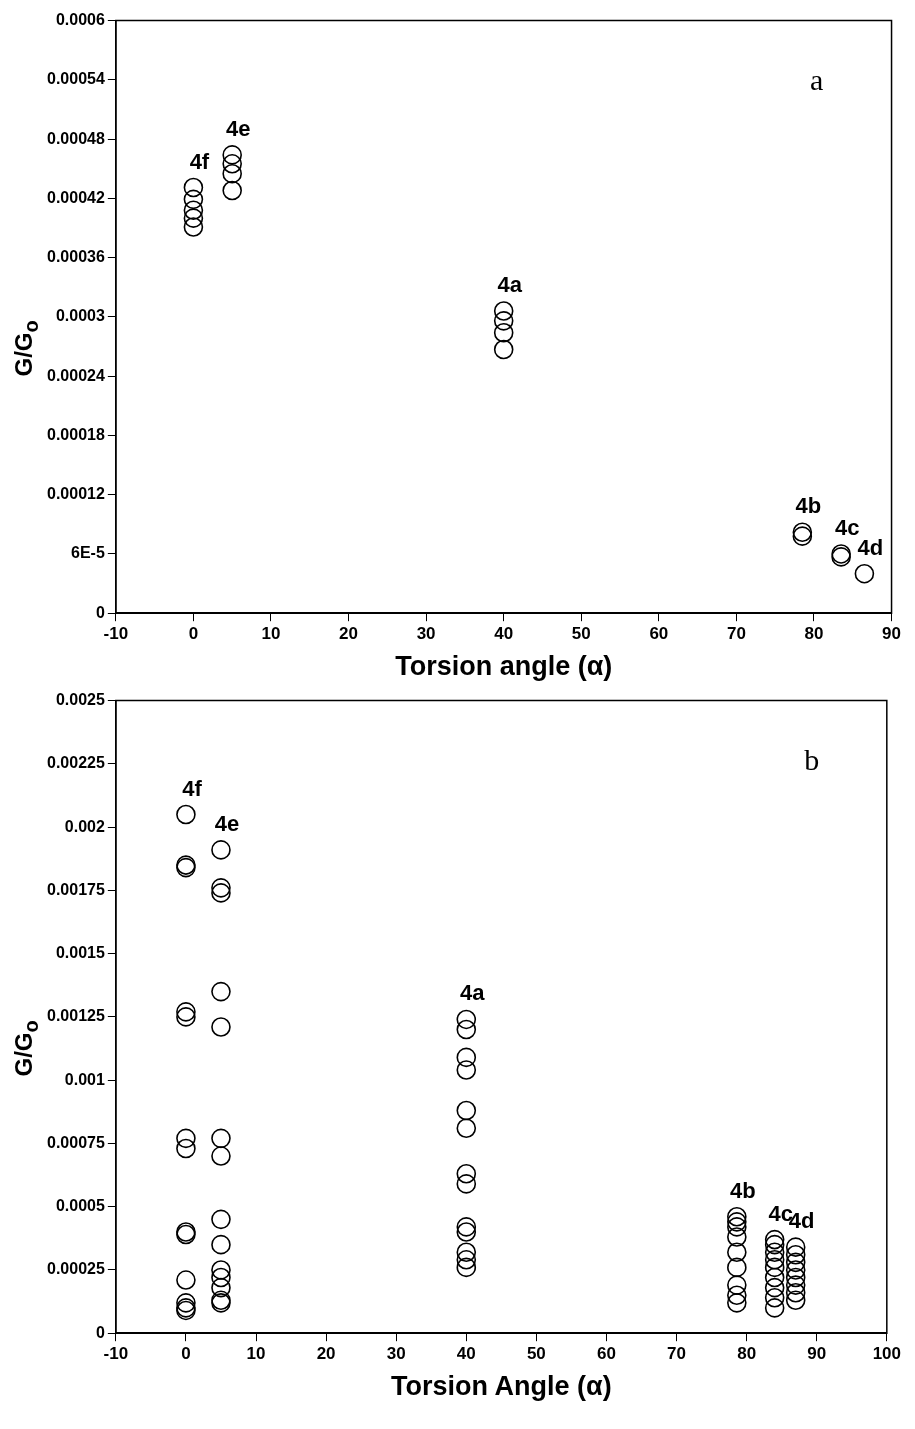 The height and width of the screenshot is (1429, 915). I want to click on y-tick-label: 6E-5, so click(88, 553).